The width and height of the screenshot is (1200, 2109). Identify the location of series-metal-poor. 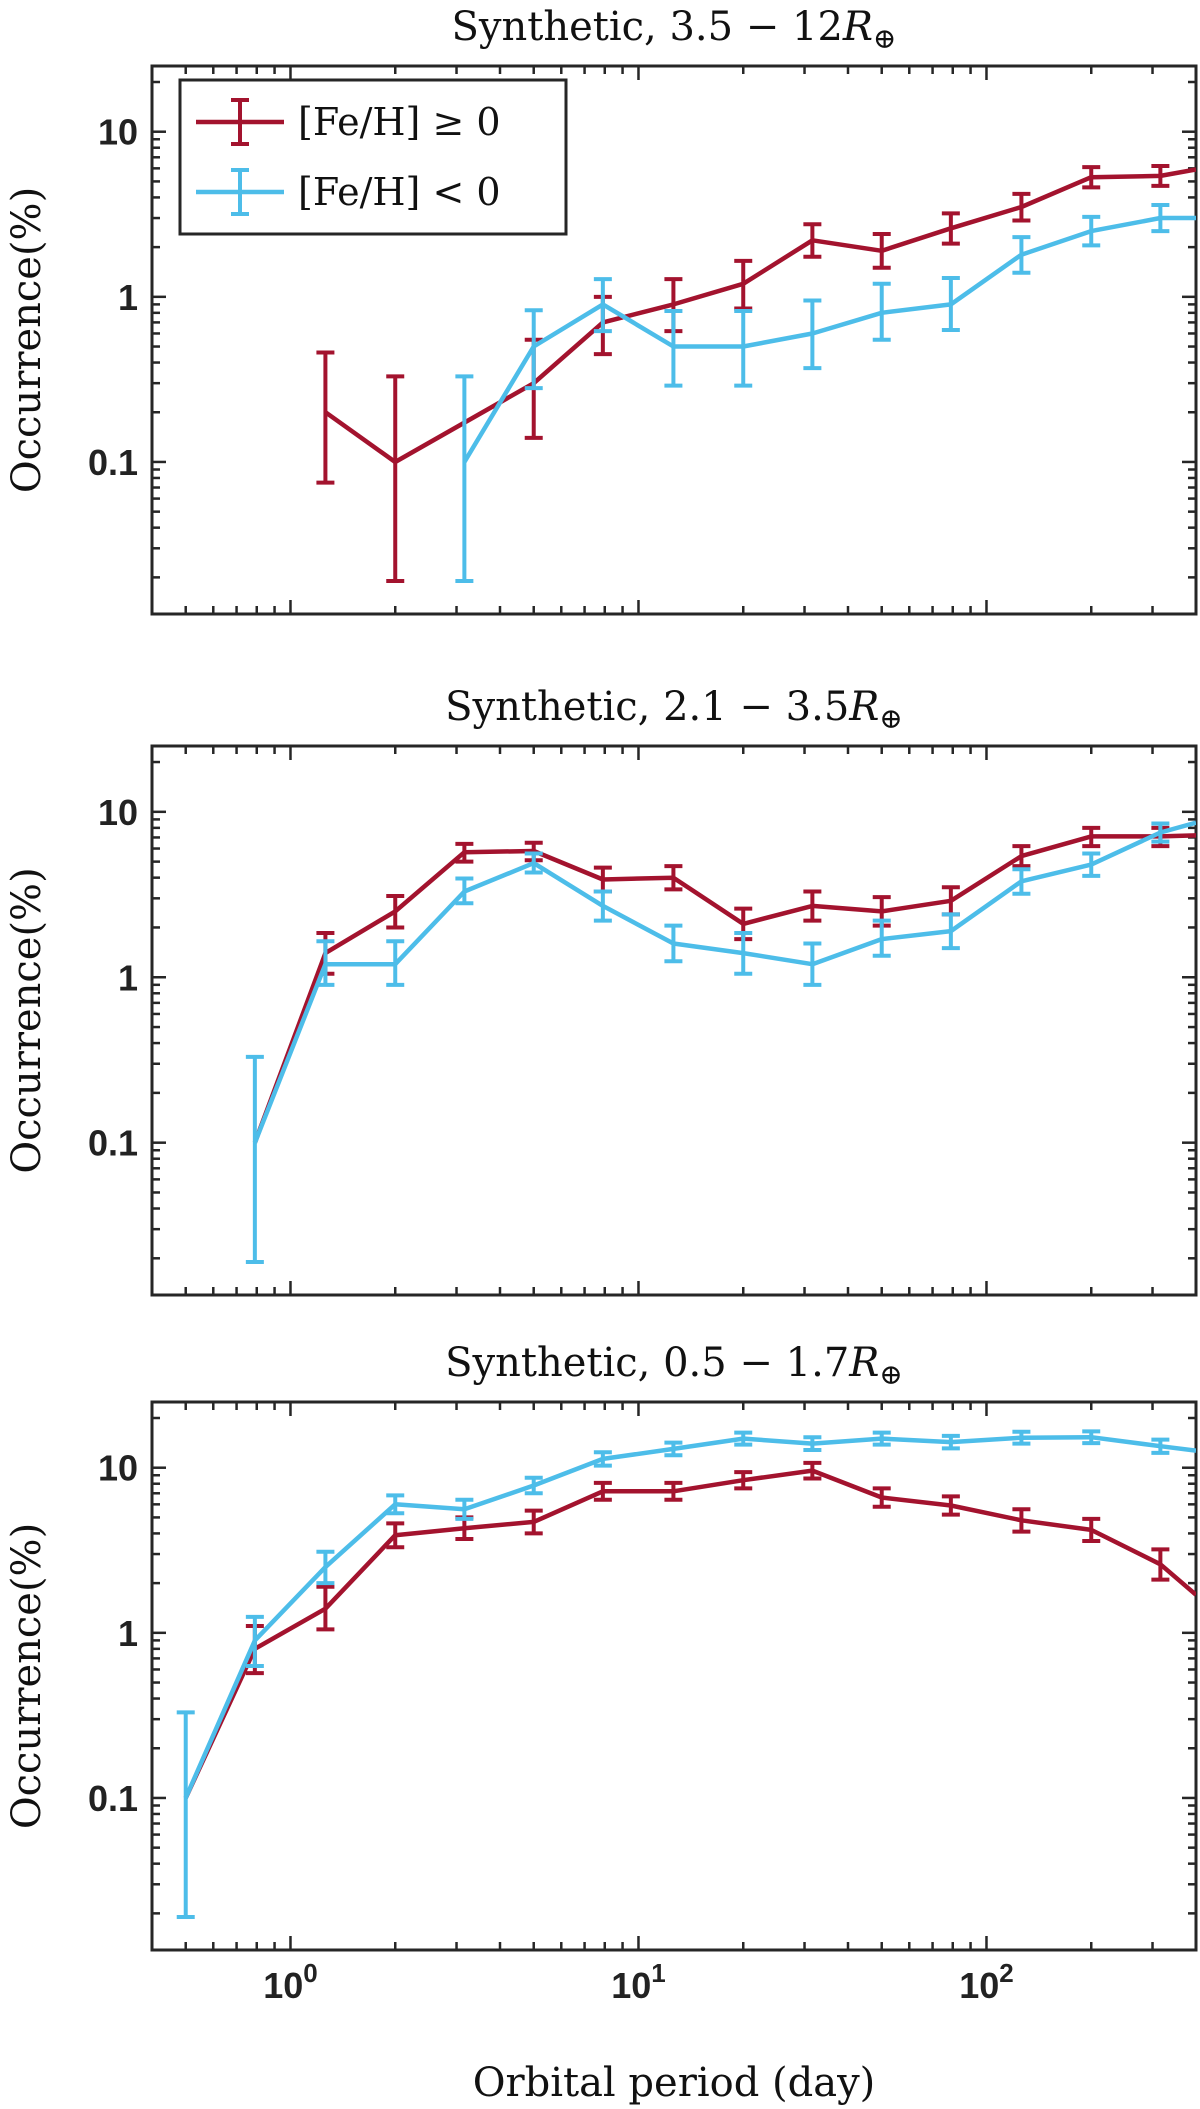
(825, 393).